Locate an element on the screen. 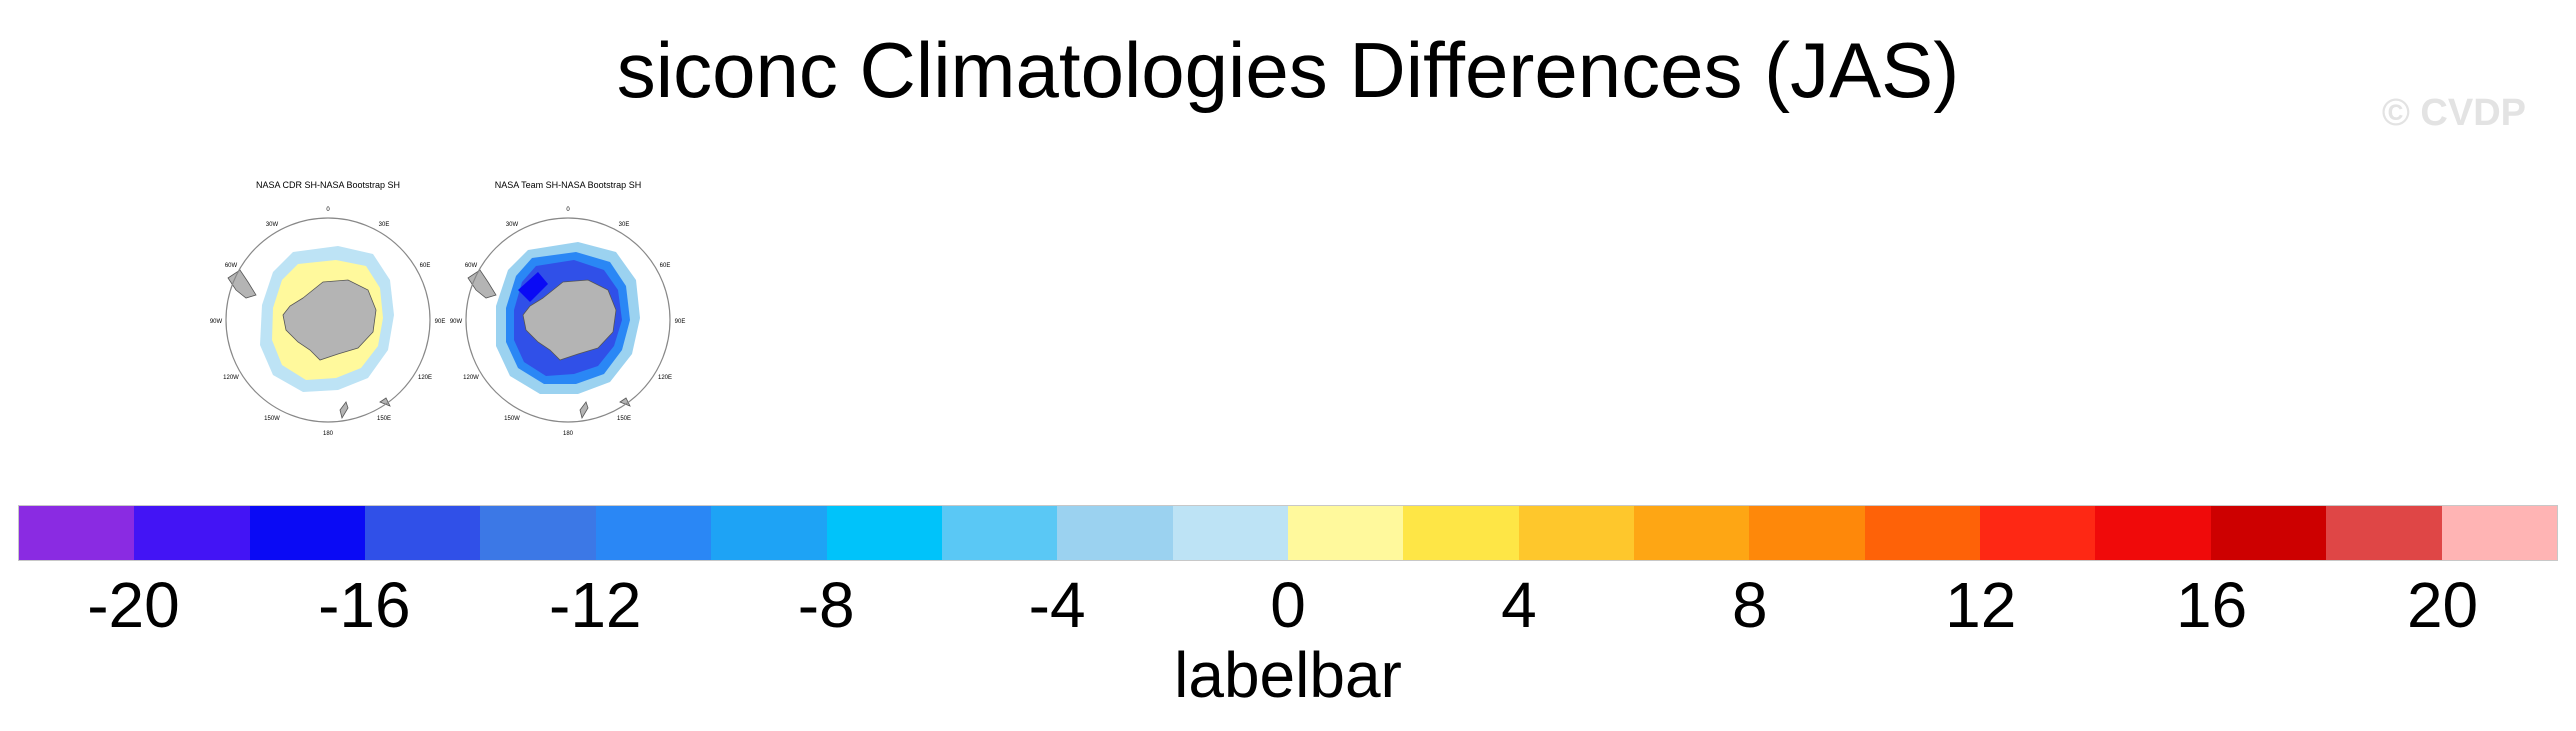 The width and height of the screenshot is (2576, 731). labelbar-tick: -12 is located at coordinates (595, 605).